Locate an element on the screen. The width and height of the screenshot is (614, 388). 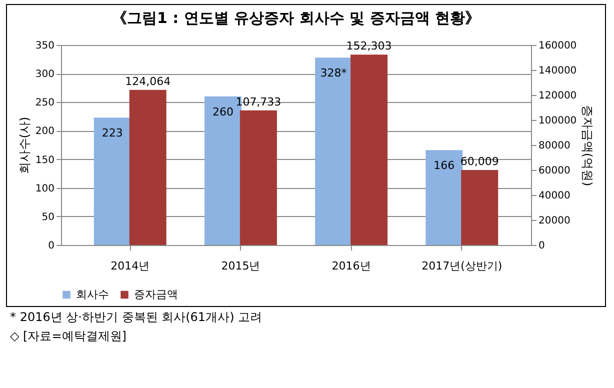
data-label: 260 is located at coordinates (223, 111).